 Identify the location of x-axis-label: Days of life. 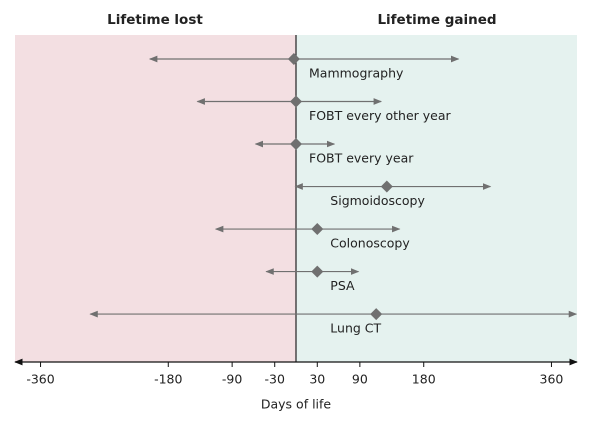
(296, 404).